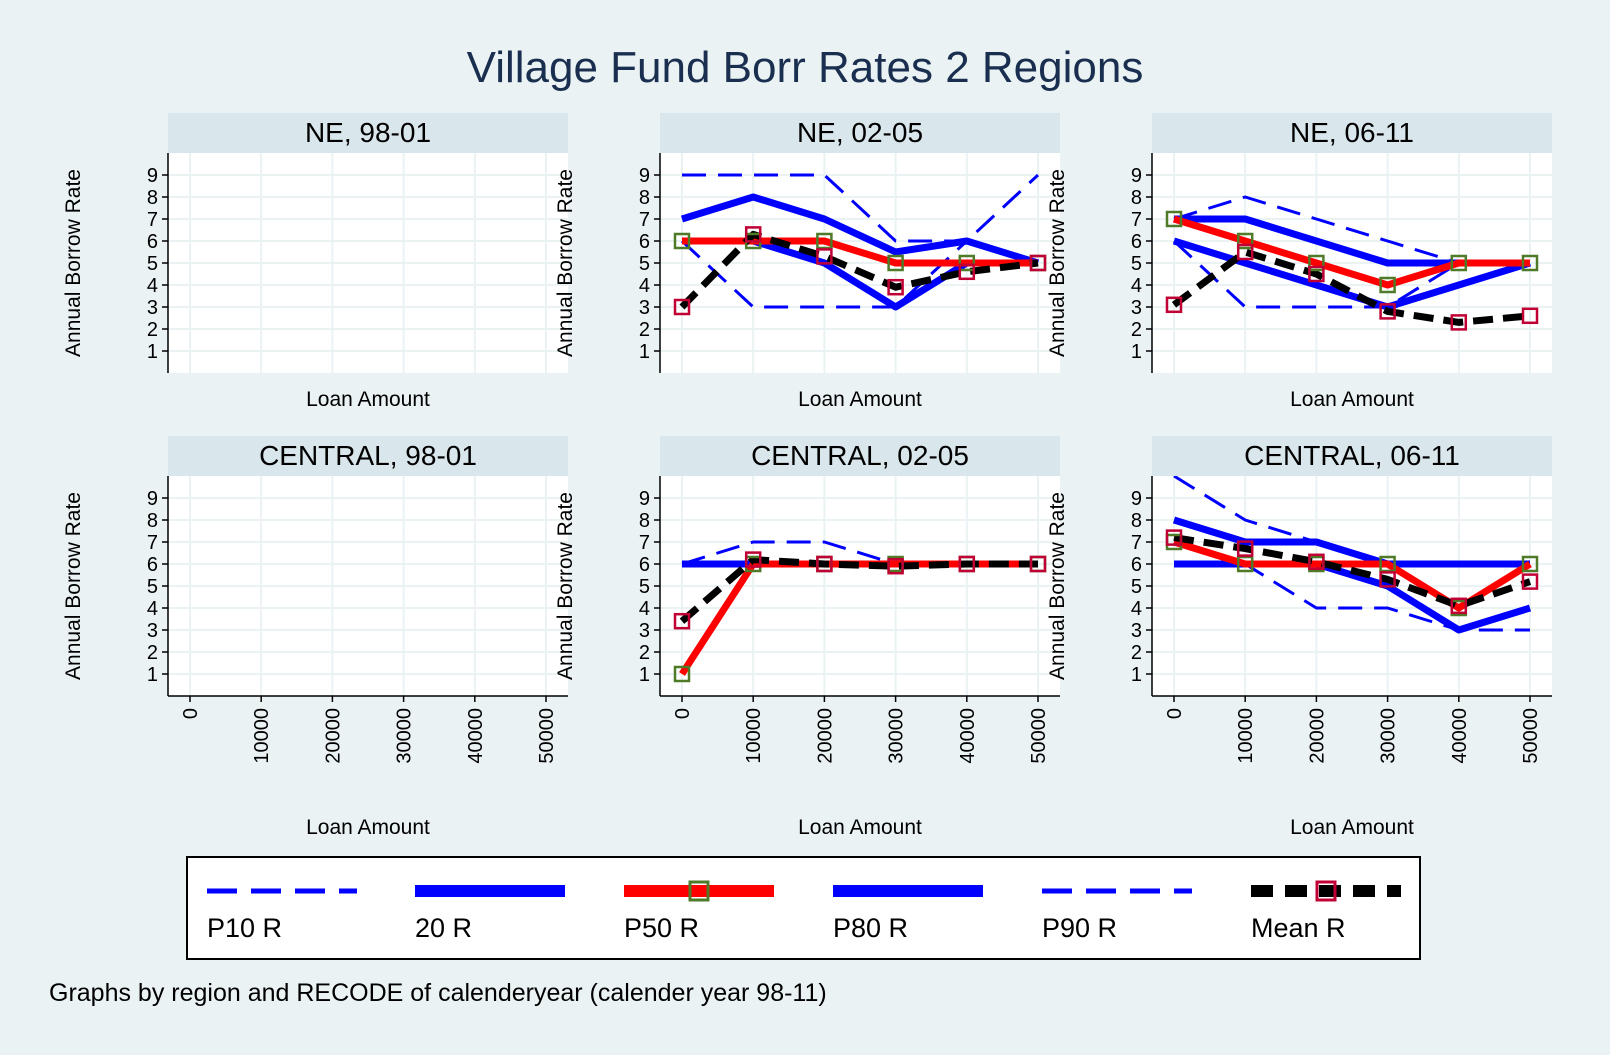 The image size is (1610, 1055). What do you see at coordinates (1326, 891) in the screenshot?
I see `legend-marker` at bounding box center [1326, 891].